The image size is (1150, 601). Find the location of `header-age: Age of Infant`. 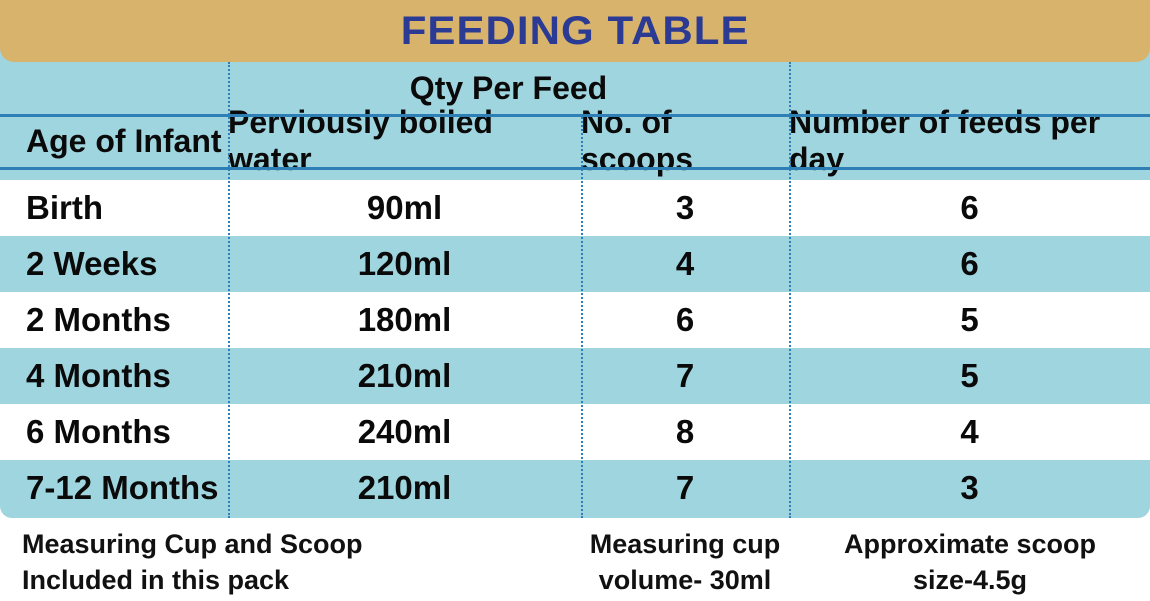

header-age: Age of Infant is located at coordinates (124, 140).